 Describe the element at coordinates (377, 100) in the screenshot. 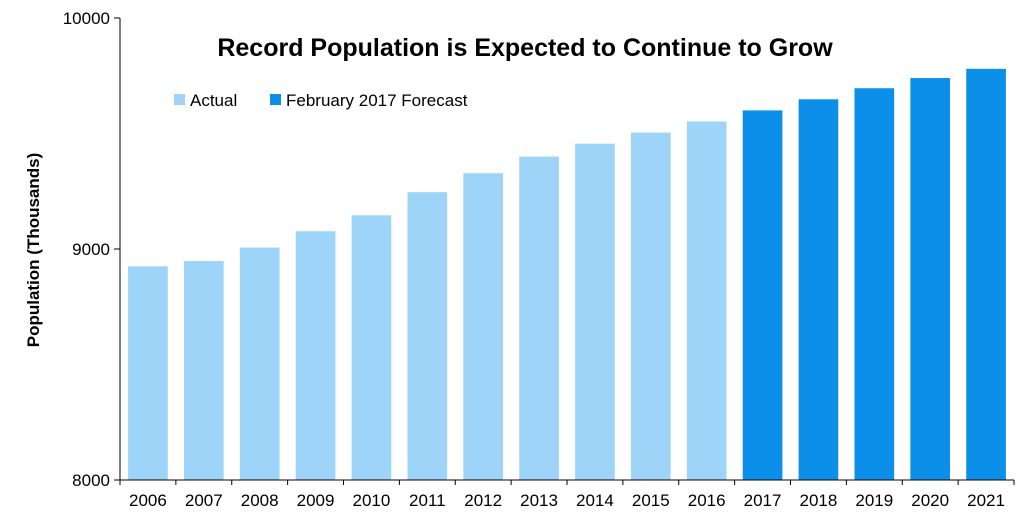

I see `legend-label-forecast: February 2017 Forecast` at that location.